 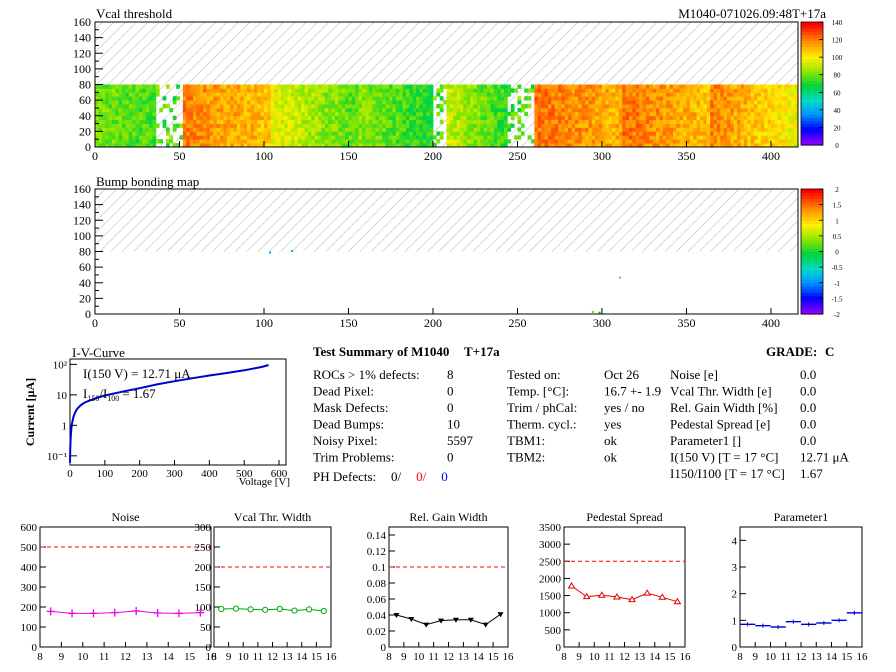 I want to click on colorbar-tick-label: -2, so click(x=837, y=315).